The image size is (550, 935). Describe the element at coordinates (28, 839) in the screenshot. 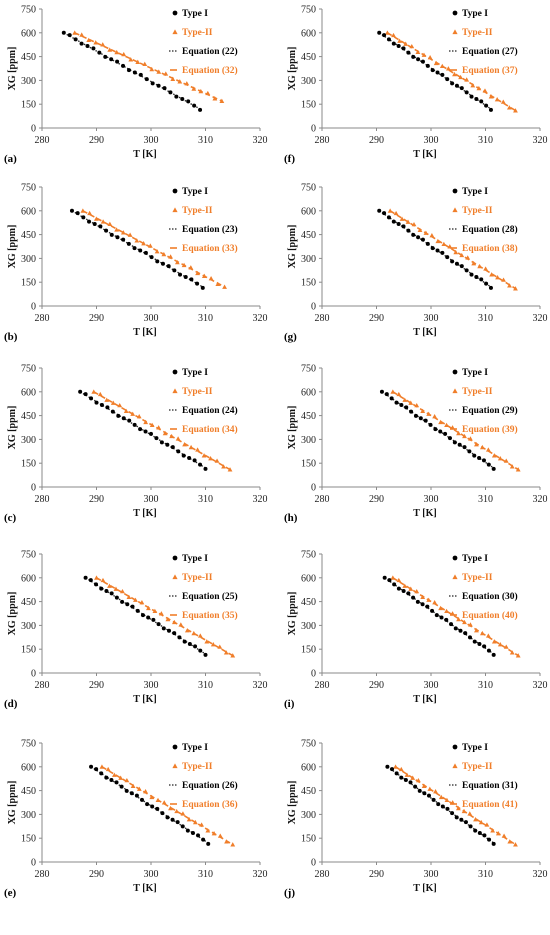

I see `y-tick-label: 150` at that location.